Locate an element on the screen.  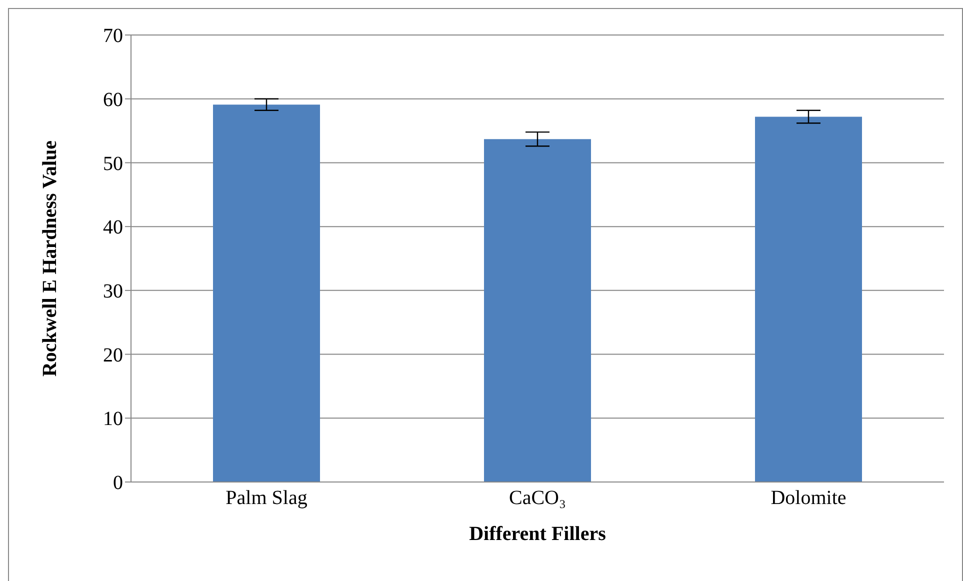
y-tick-label: 0 is located at coordinates (118, 483).